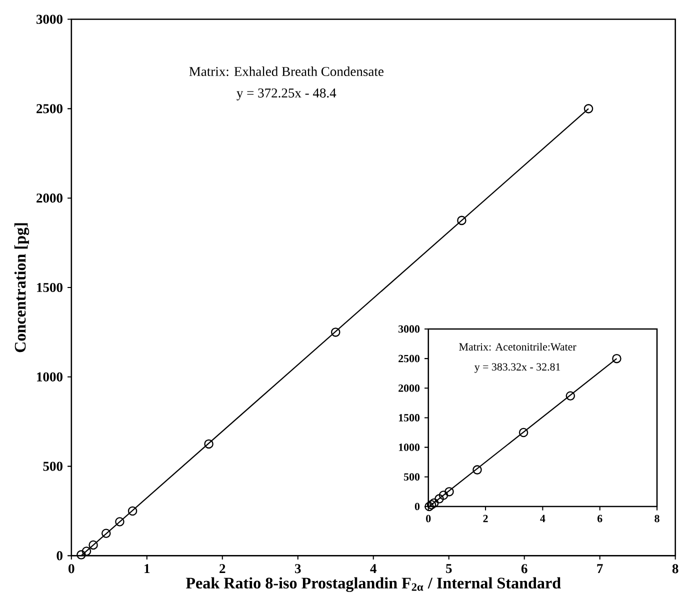 This screenshot has height=596, width=683. I want to click on annotation: y = 383.32x - 32.81, so click(517, 368).